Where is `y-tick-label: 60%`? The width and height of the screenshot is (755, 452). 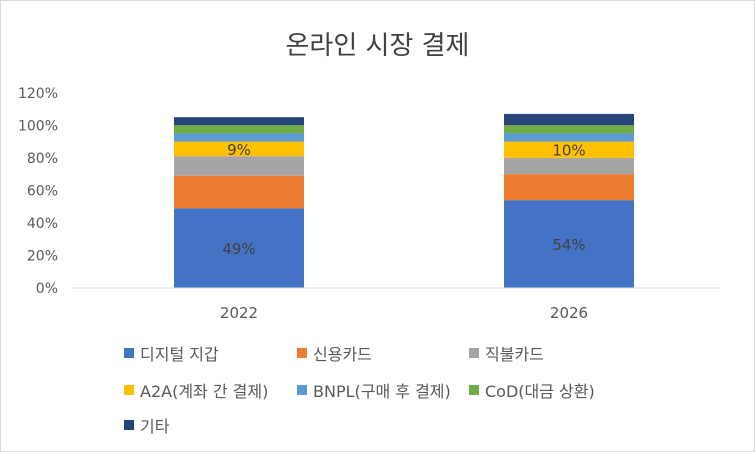 y-tick-label: 60% is located at coordinates (42, 191).